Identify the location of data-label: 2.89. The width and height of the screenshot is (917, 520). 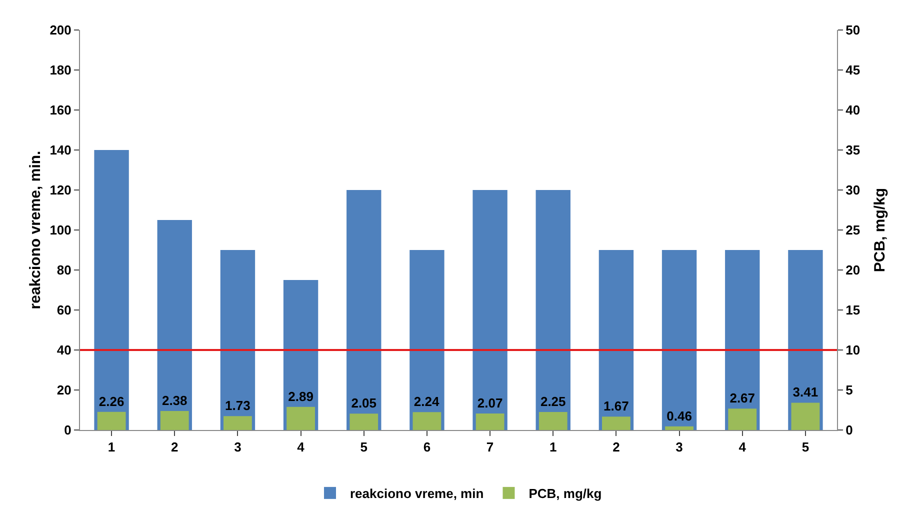
(301, 396).